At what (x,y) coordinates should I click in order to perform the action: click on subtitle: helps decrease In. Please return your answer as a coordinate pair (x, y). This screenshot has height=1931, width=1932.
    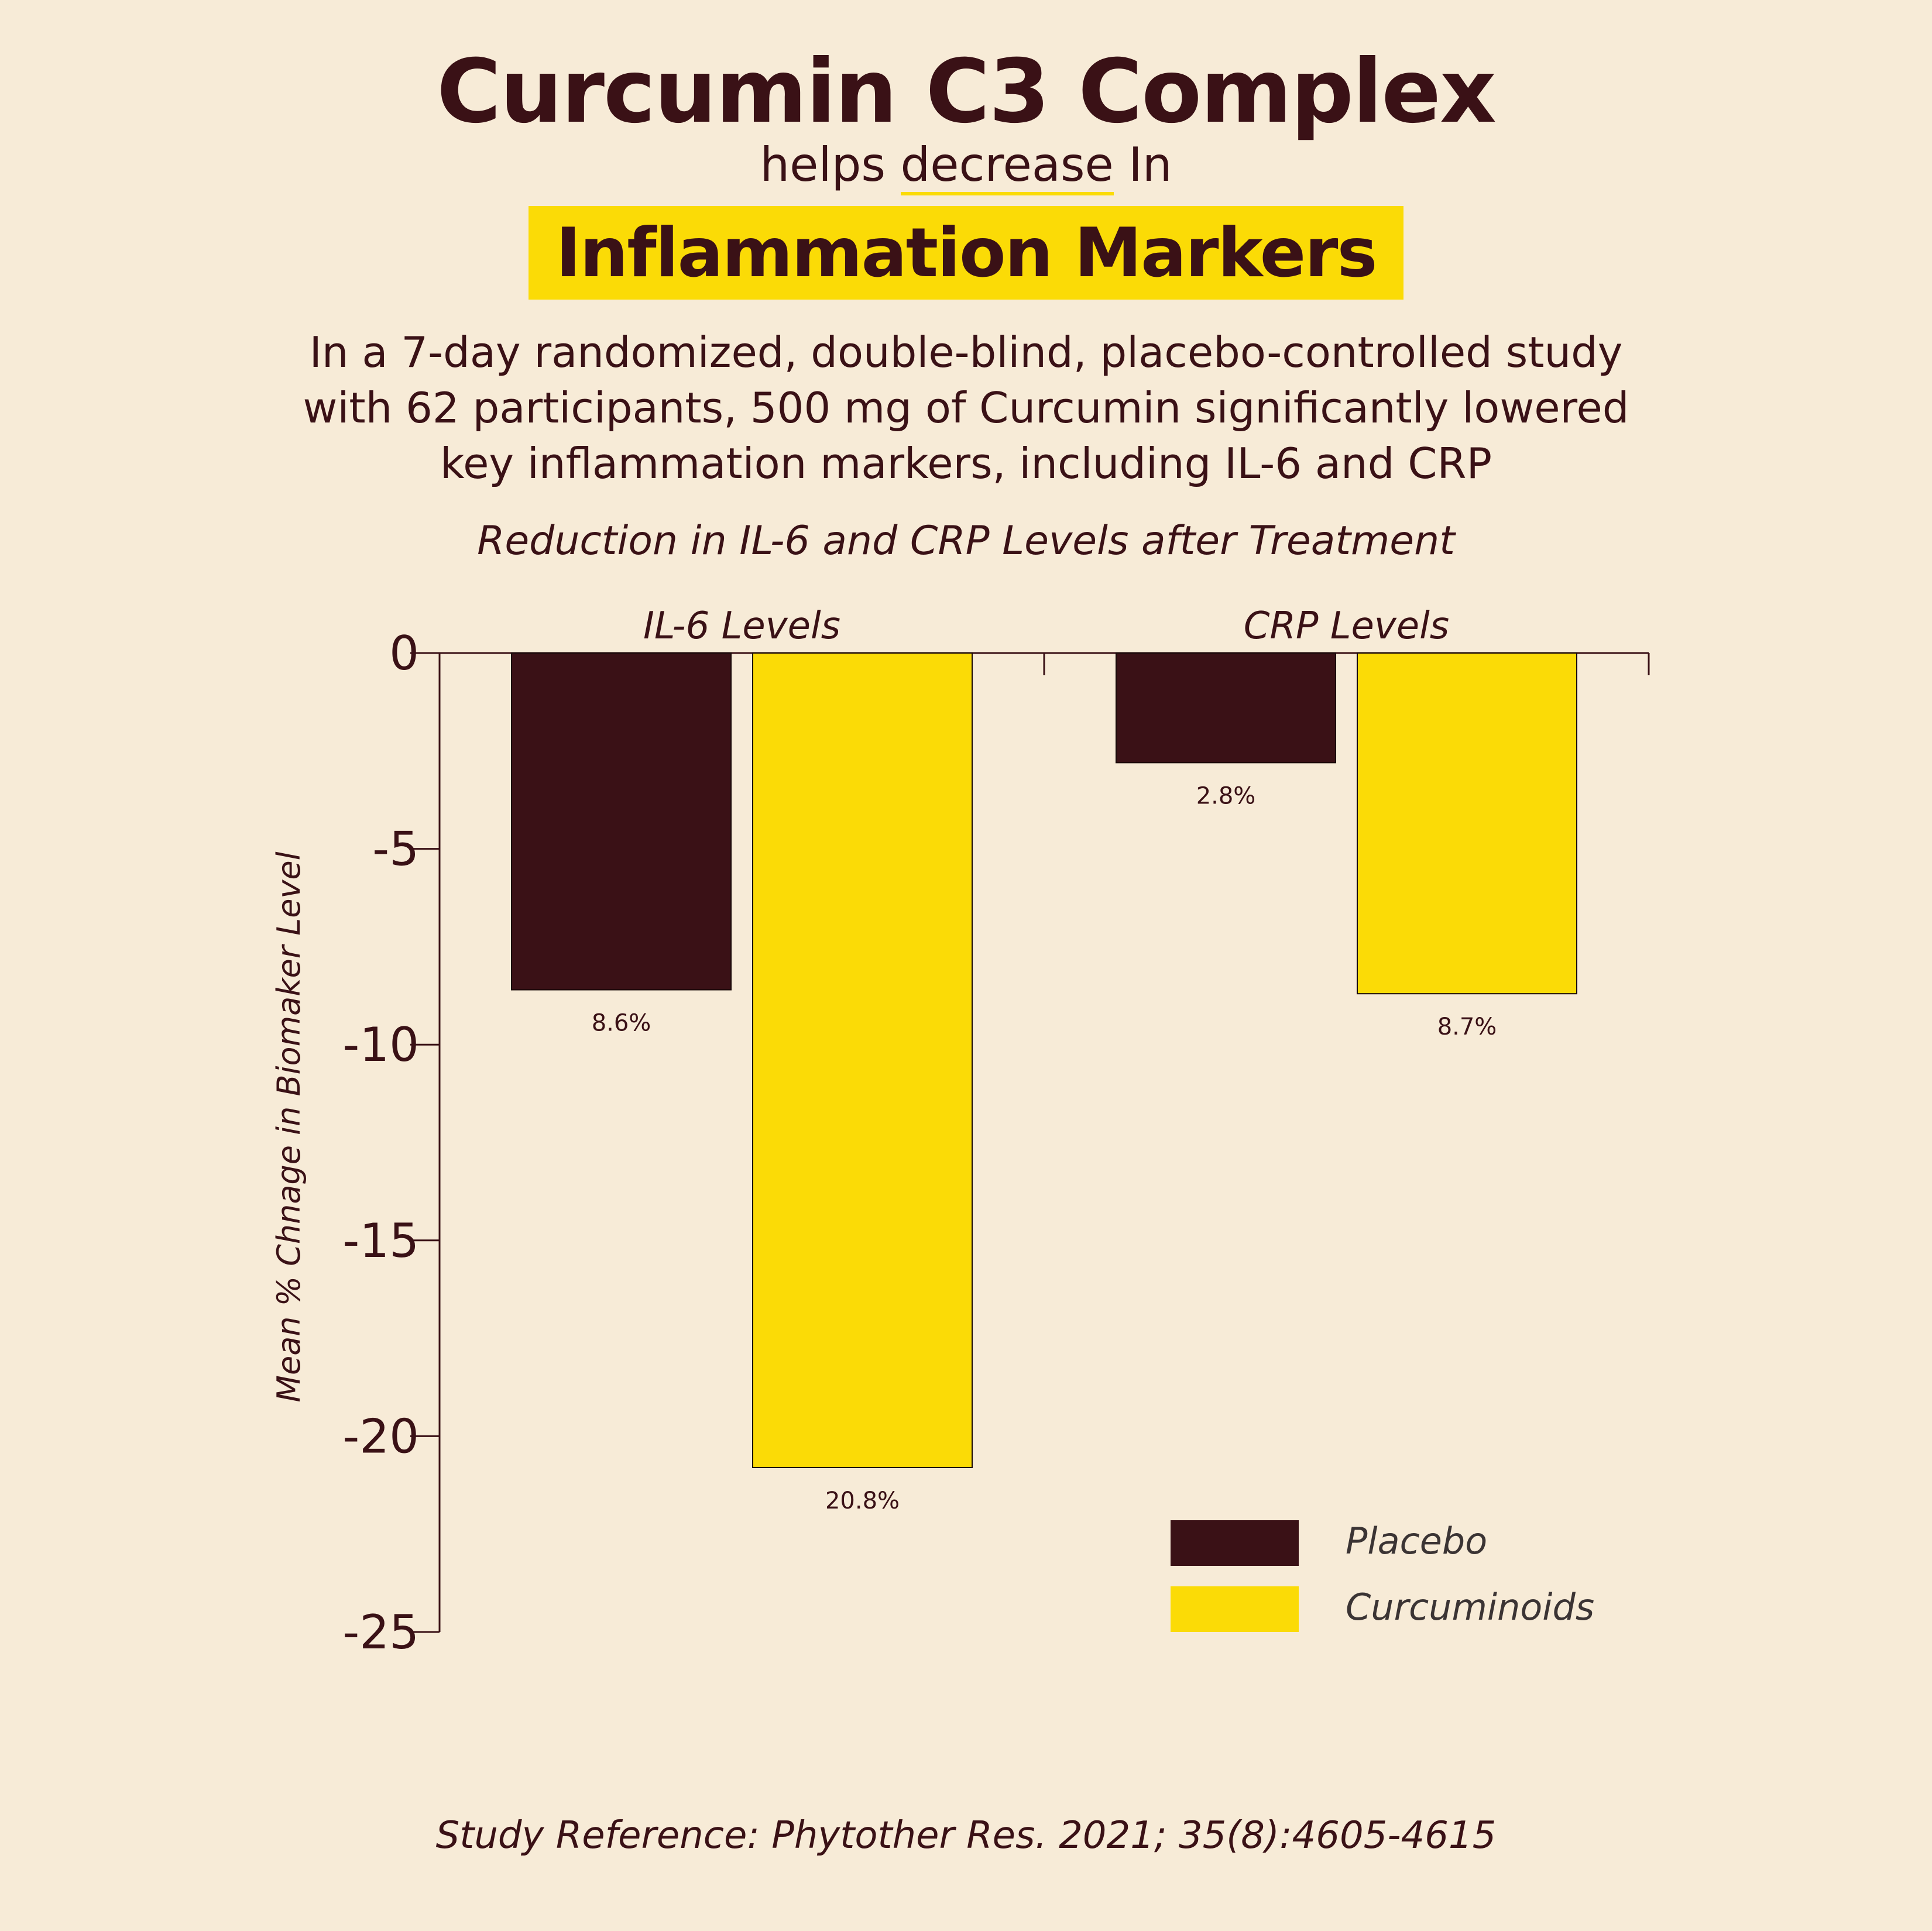
    Looking at the image, I should click on (966, 166).